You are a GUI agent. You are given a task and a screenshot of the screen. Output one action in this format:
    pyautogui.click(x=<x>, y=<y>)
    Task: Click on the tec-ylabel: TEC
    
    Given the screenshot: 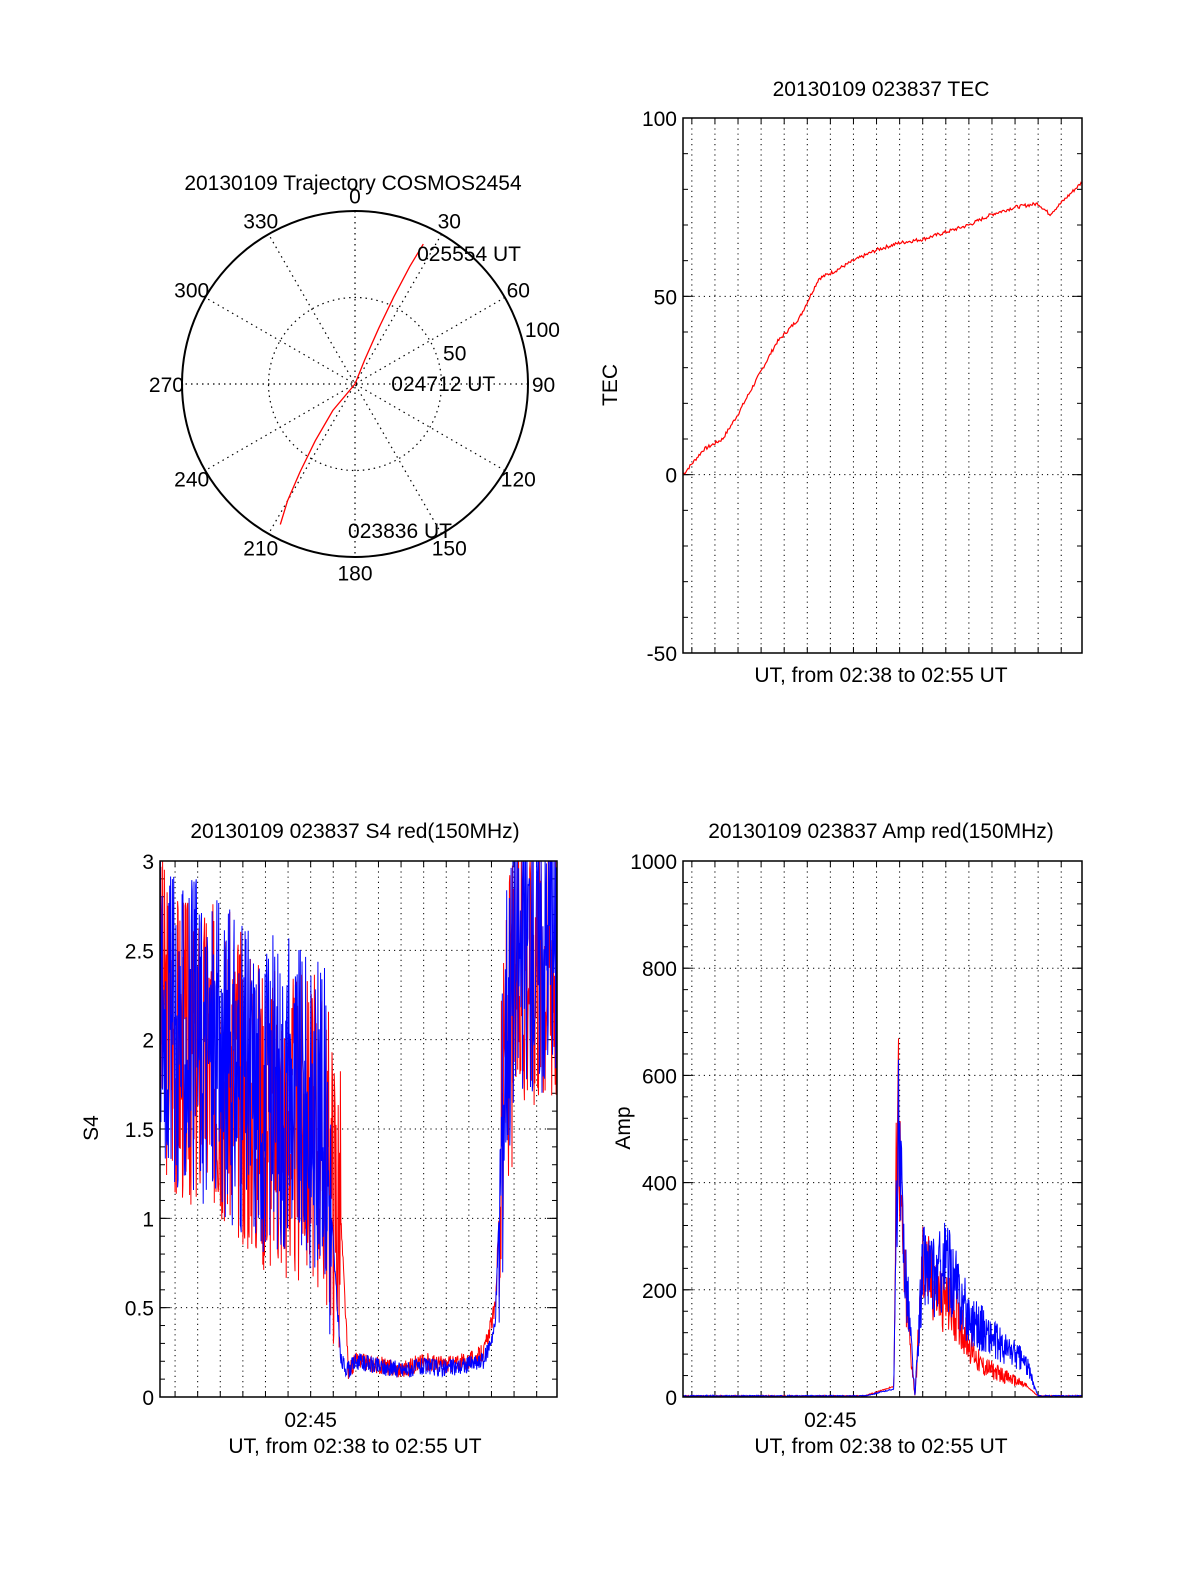 What is the action you would take?
    pyautogui.click(x=610, y=385)
    